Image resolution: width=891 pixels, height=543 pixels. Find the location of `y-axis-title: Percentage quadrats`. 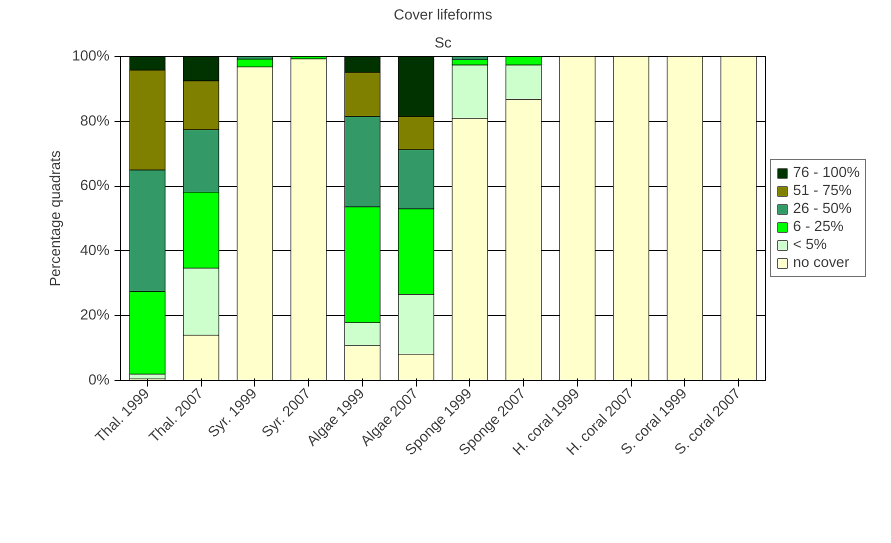

y-axis-title: Percentage quadrats is located at coordinates (56, 218).